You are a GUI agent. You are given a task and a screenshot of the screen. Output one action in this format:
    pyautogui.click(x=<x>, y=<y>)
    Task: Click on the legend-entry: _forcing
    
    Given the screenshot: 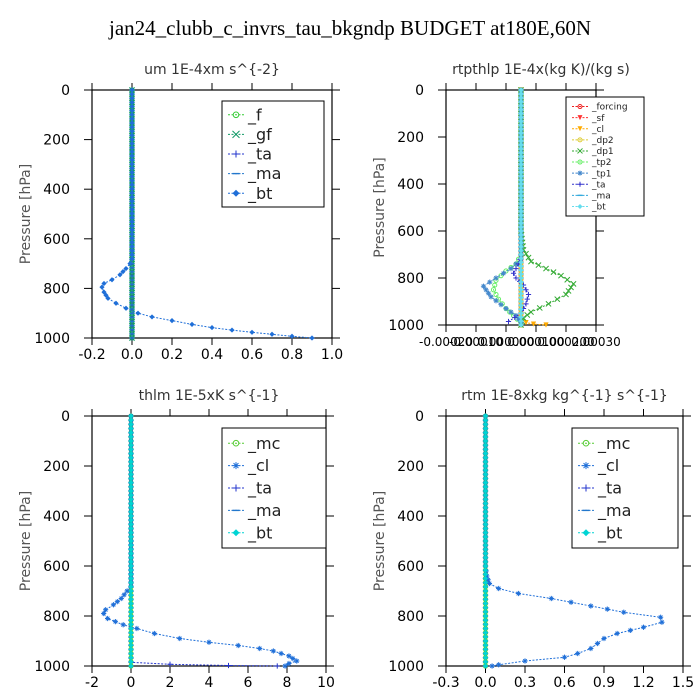 What is the action you would take?
    pyautogui.click(x=609, y=108)
    